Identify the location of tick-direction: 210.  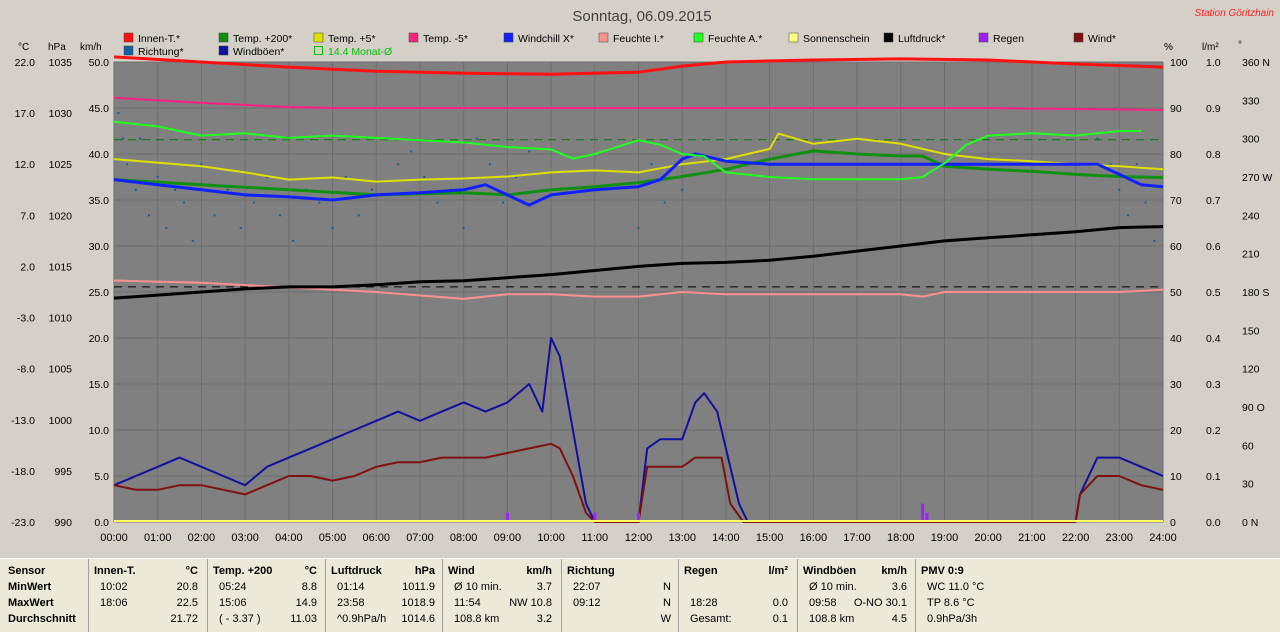
(1251, 255).